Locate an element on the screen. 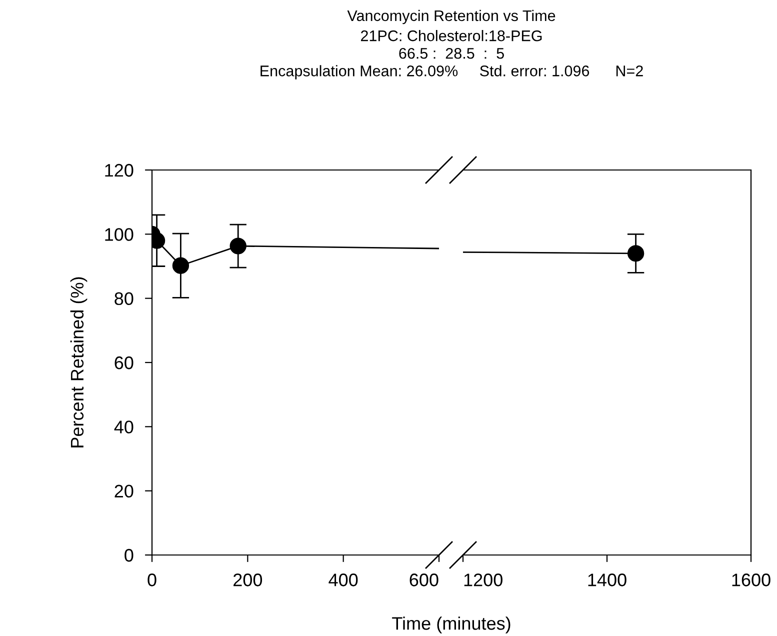 The width and height of the screenshot is (777, 636). x-tick-label: 200 is located at coordinates (248, 580).